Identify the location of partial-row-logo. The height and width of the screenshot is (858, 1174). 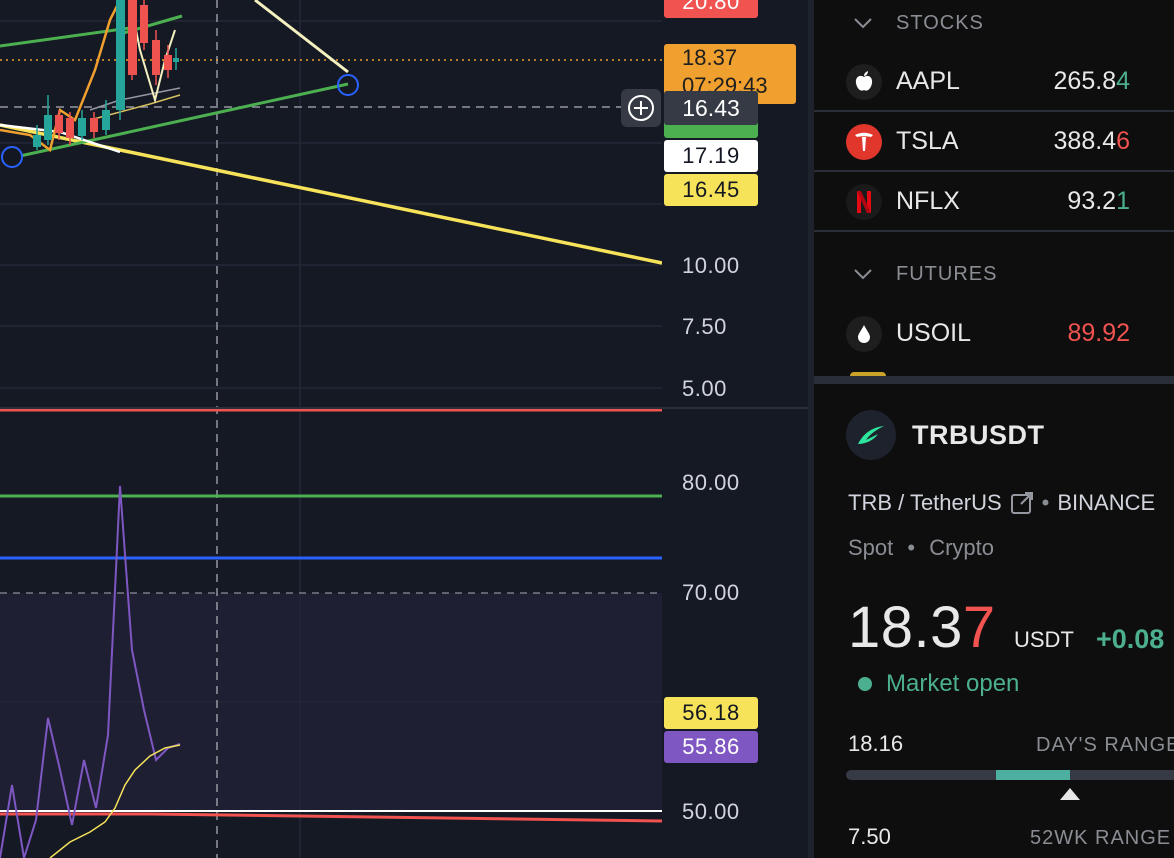
(868, 374).